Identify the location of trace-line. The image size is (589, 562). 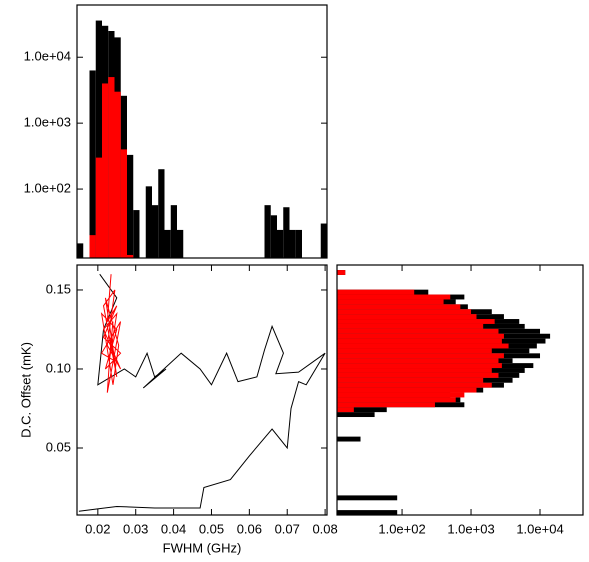
(111, 333).